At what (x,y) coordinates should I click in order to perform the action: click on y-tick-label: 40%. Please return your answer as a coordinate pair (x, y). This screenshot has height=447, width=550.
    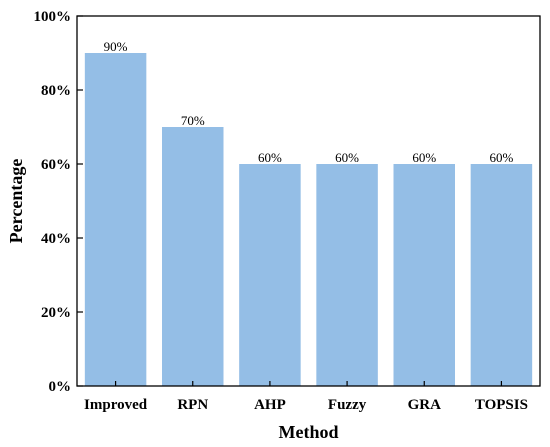
    Looking at the image, I should click on (56, 239).